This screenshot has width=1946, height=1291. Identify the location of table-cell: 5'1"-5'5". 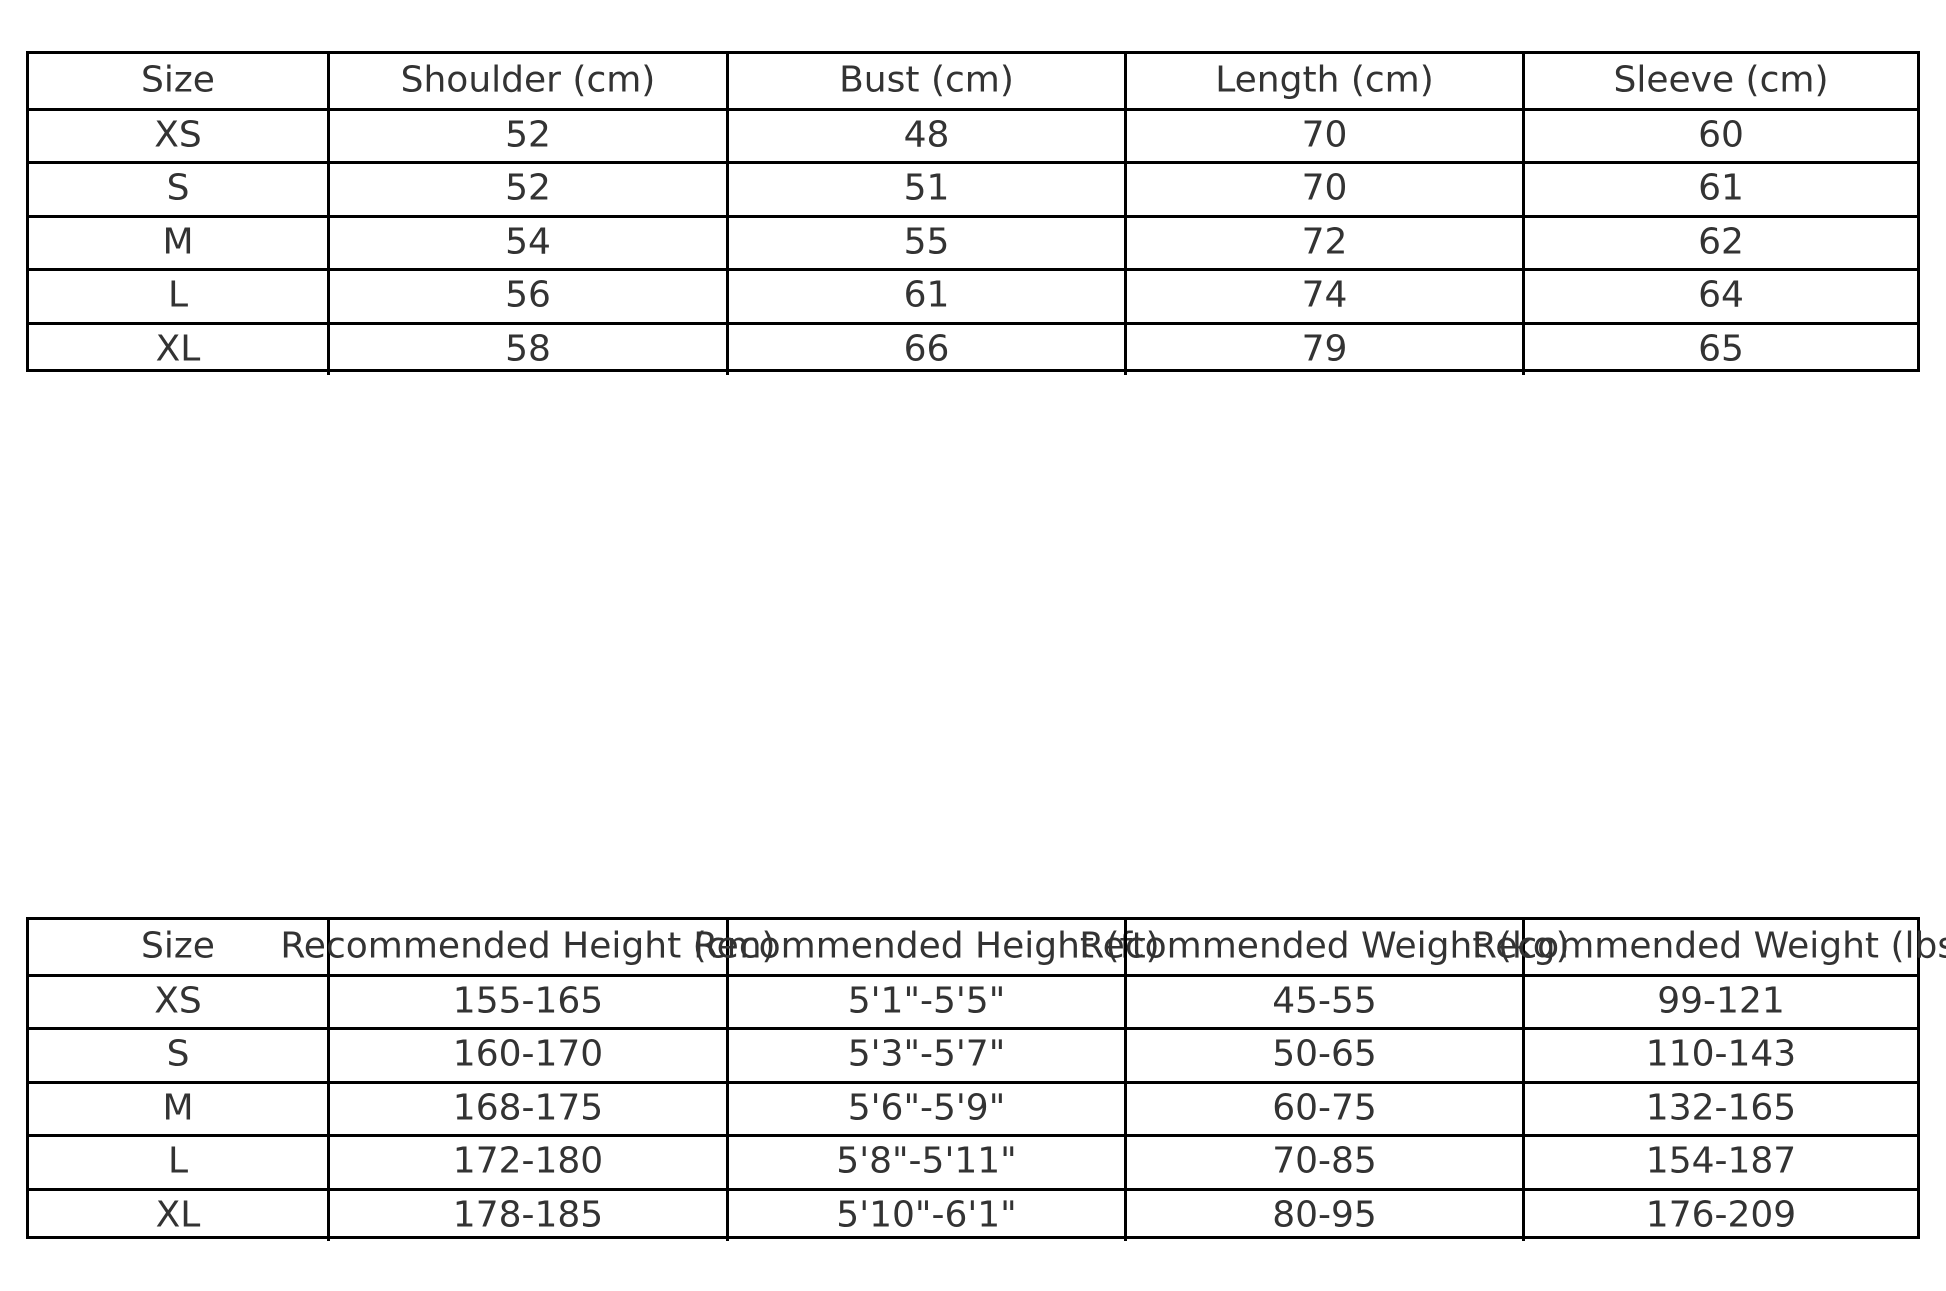
(925, 1001).